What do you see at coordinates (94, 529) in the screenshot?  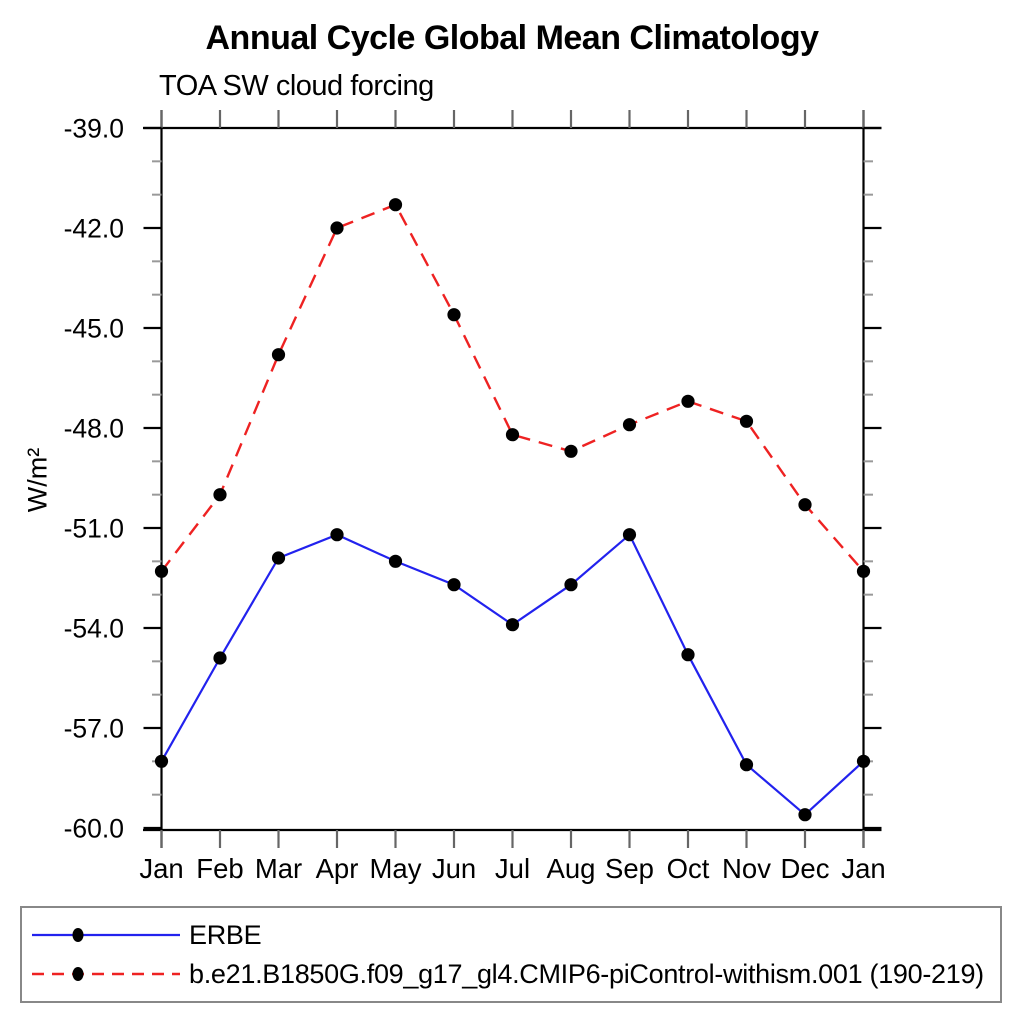 I see `y-tick-label: -51.0` at bounding box center [94, 529].